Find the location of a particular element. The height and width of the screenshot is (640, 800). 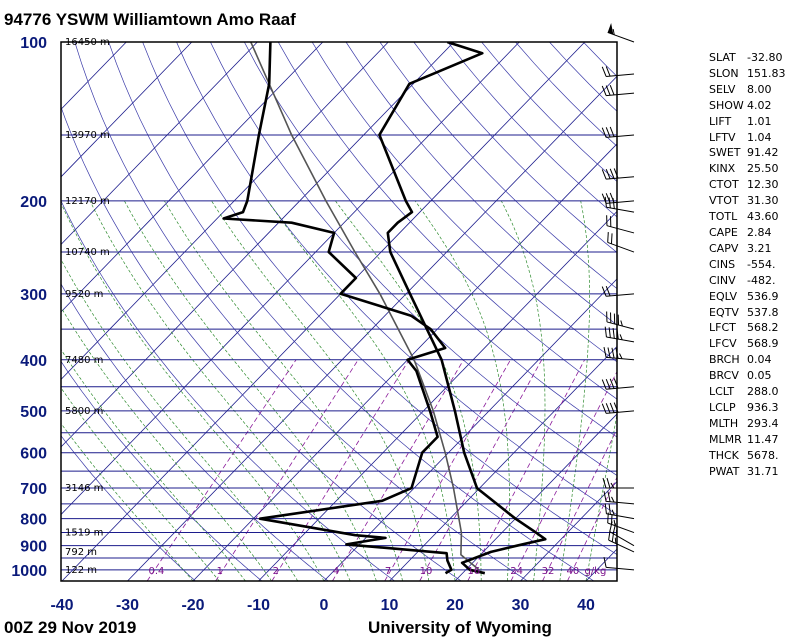

index-row: EQTV 537.8 is located at coordinates (753, 313).